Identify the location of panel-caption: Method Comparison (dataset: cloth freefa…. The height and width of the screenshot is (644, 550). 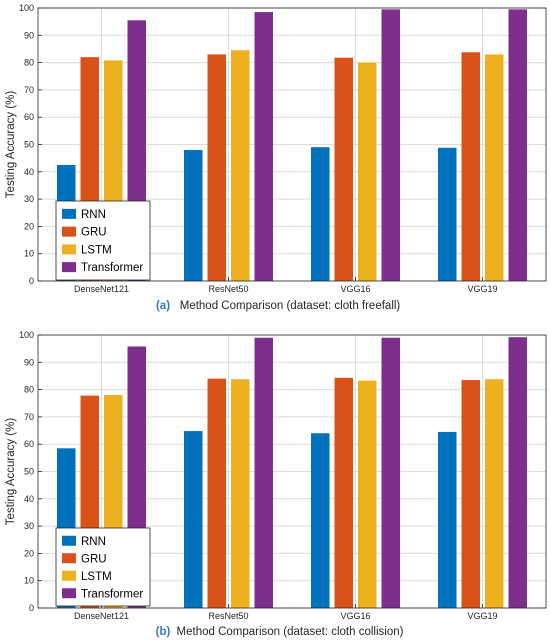
(290, 306).